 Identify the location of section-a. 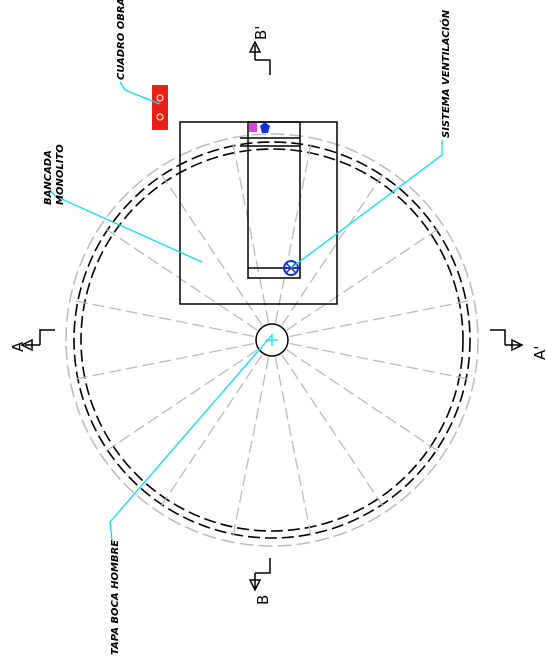
(37, 340).